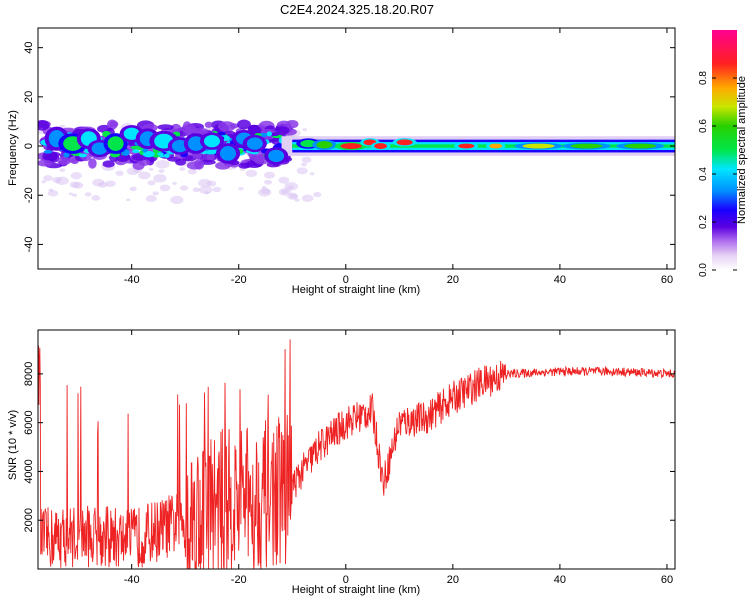 The width and height of the screenshot is (750, 600). Describe the element at coordinates (667, 580) in the screenshot. I see `x-tick-label: 60` at that location.